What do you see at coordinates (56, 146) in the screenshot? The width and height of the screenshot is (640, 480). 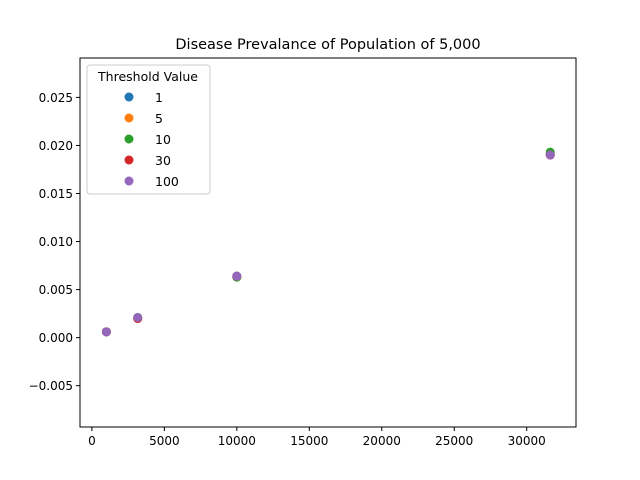 I see `y-tick-label: 0.020` at bounding box center [56, 146].